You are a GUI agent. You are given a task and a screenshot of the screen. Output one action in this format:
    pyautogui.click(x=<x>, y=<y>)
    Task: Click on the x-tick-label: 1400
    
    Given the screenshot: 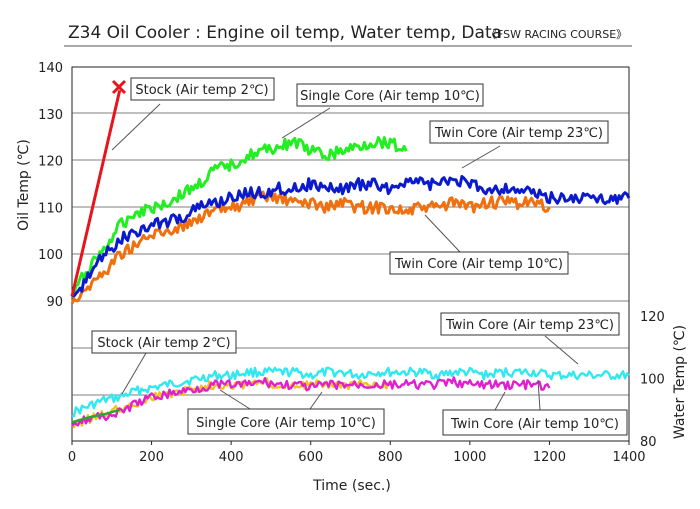 What is the action you would take?
    pyautogui.click(x=628, y=457)
    